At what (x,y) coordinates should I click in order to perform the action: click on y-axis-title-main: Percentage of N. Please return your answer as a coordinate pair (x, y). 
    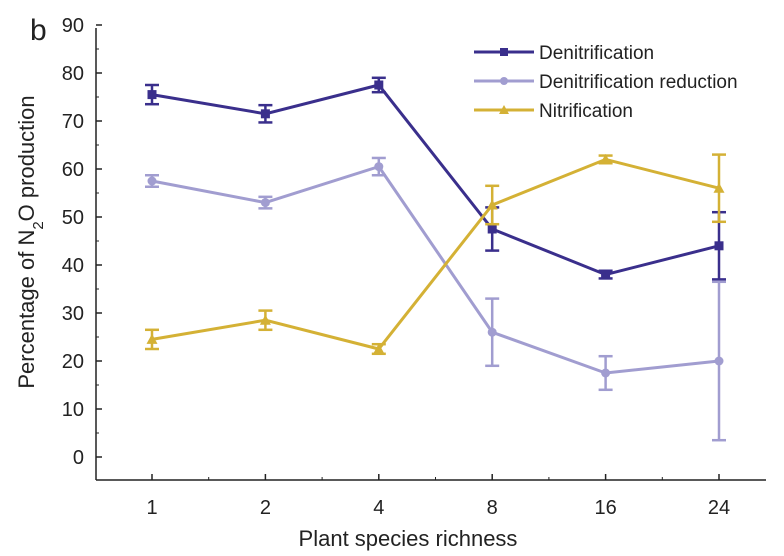
    Looking at the image, I should click on (26, 309).